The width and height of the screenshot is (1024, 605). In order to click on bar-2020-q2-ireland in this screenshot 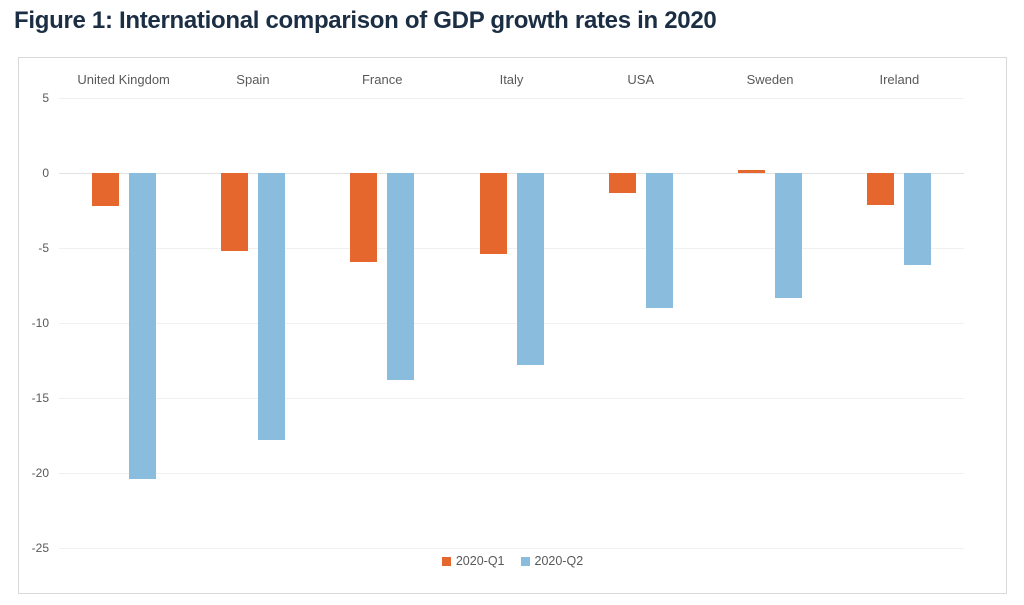, I will do `click(918, 219)`.